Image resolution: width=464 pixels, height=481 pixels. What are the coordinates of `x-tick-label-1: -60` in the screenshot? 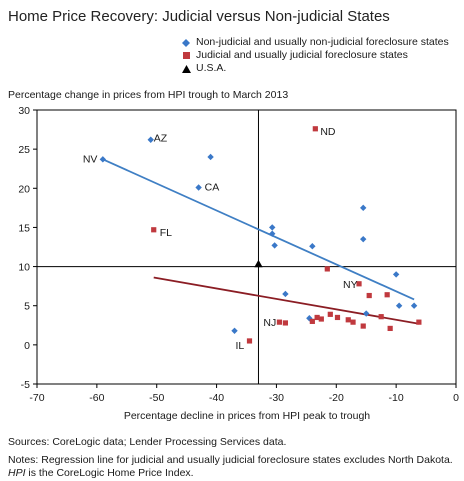 It's located at (96, 398).